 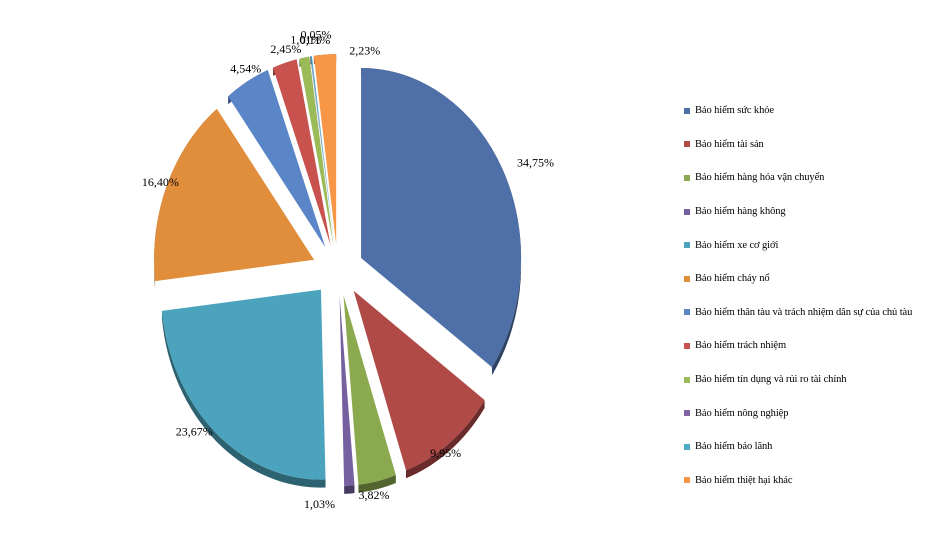 What do you see at coordinates (771, 380) in the screenshot?
I see `legend-label: Bảo hiểm tín dụng và rủi ro tài chính` at bounding box center [771, 380].